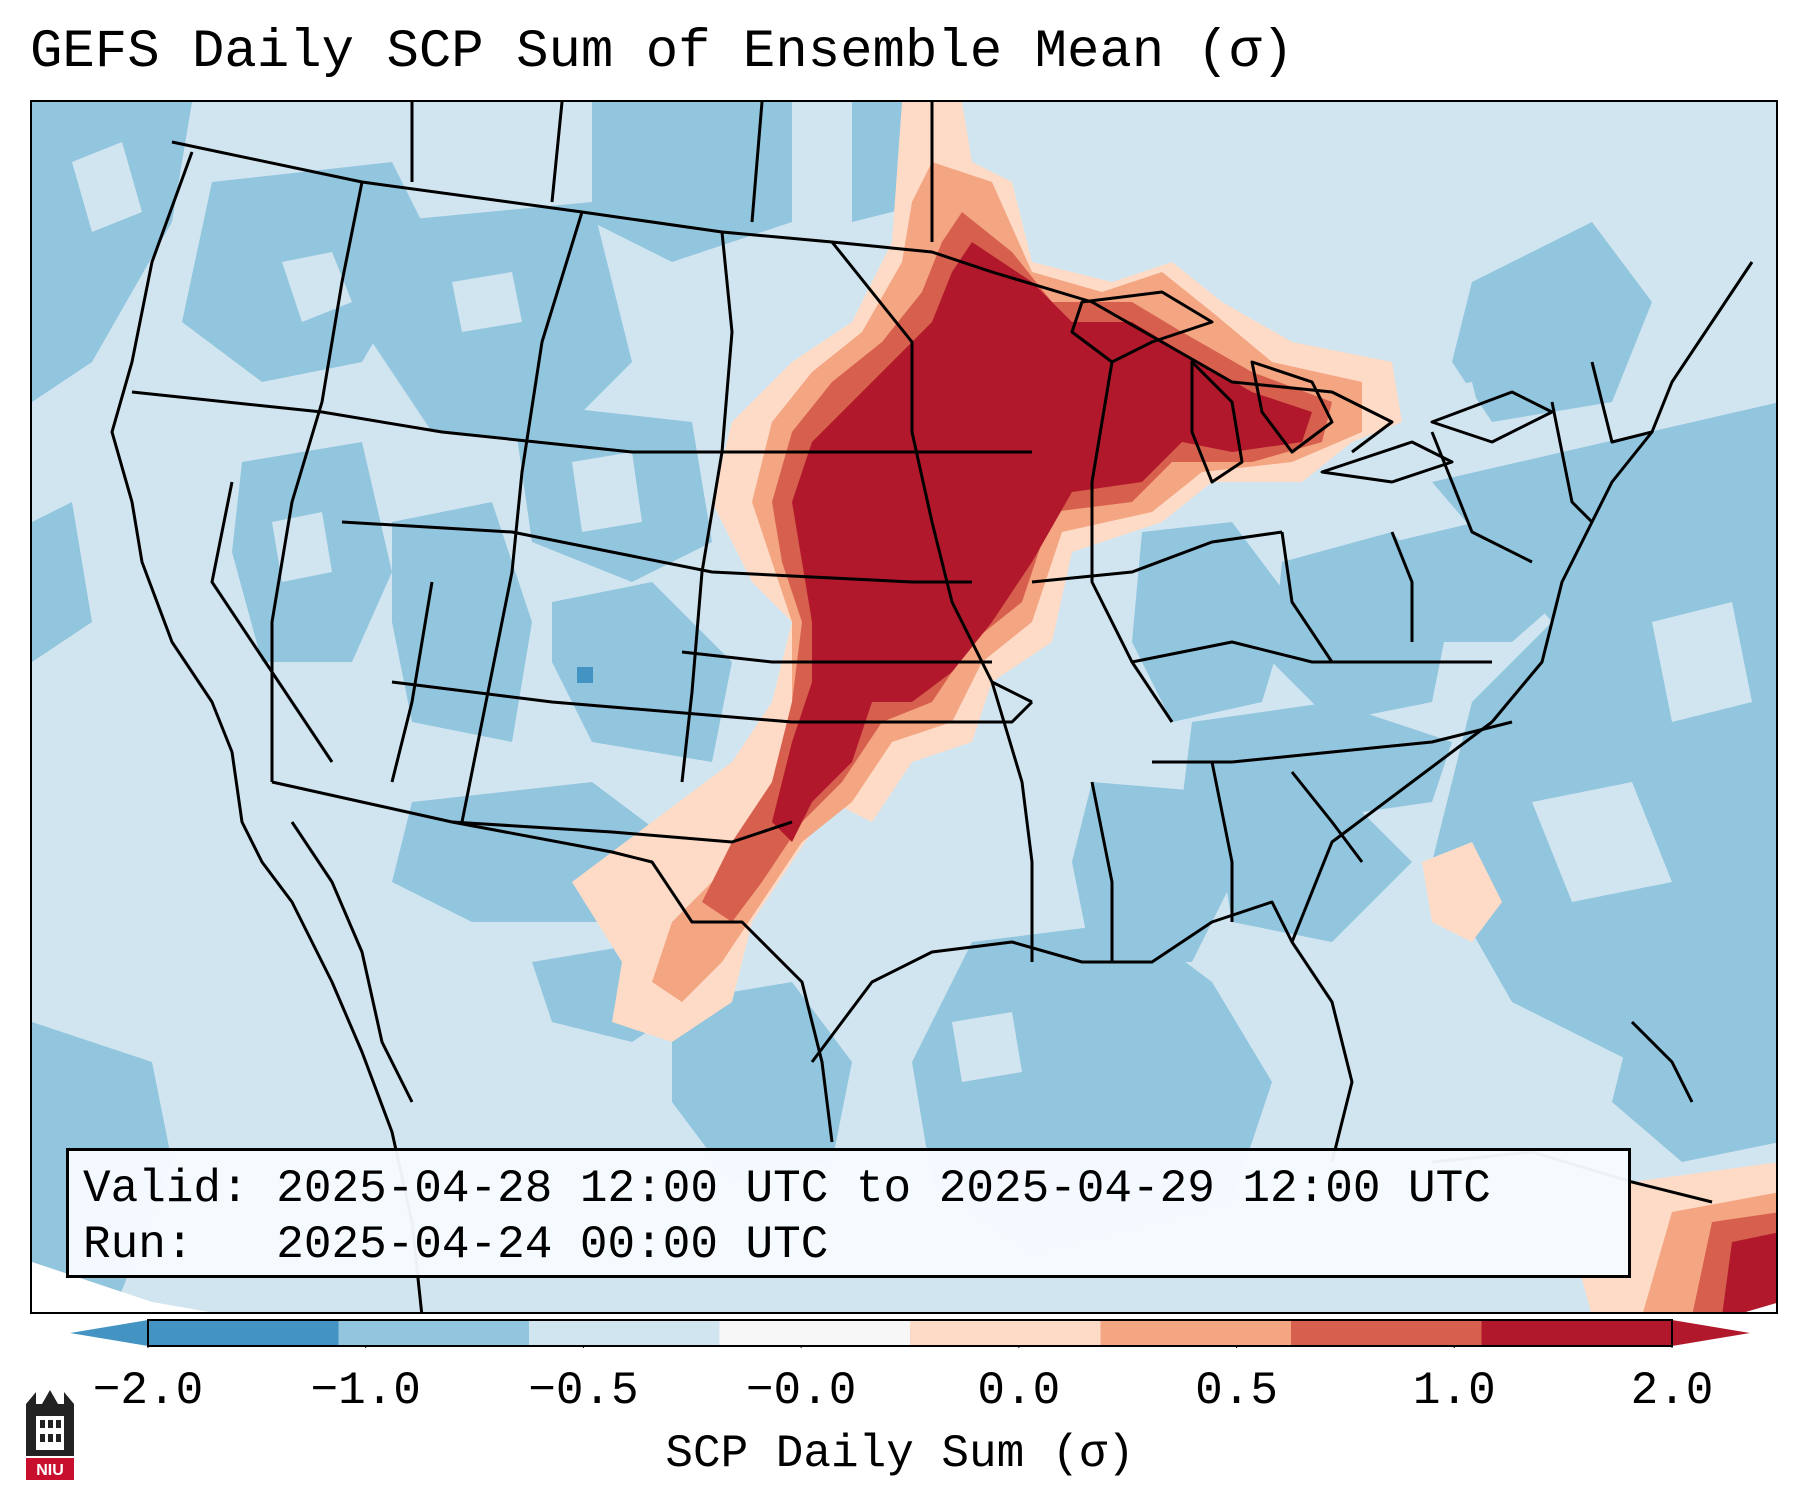 This screenshot has width=1803, height=1506. Describe the element at coordinates (904, 1287) in the screenshot. I see `projection-edge` at that location.